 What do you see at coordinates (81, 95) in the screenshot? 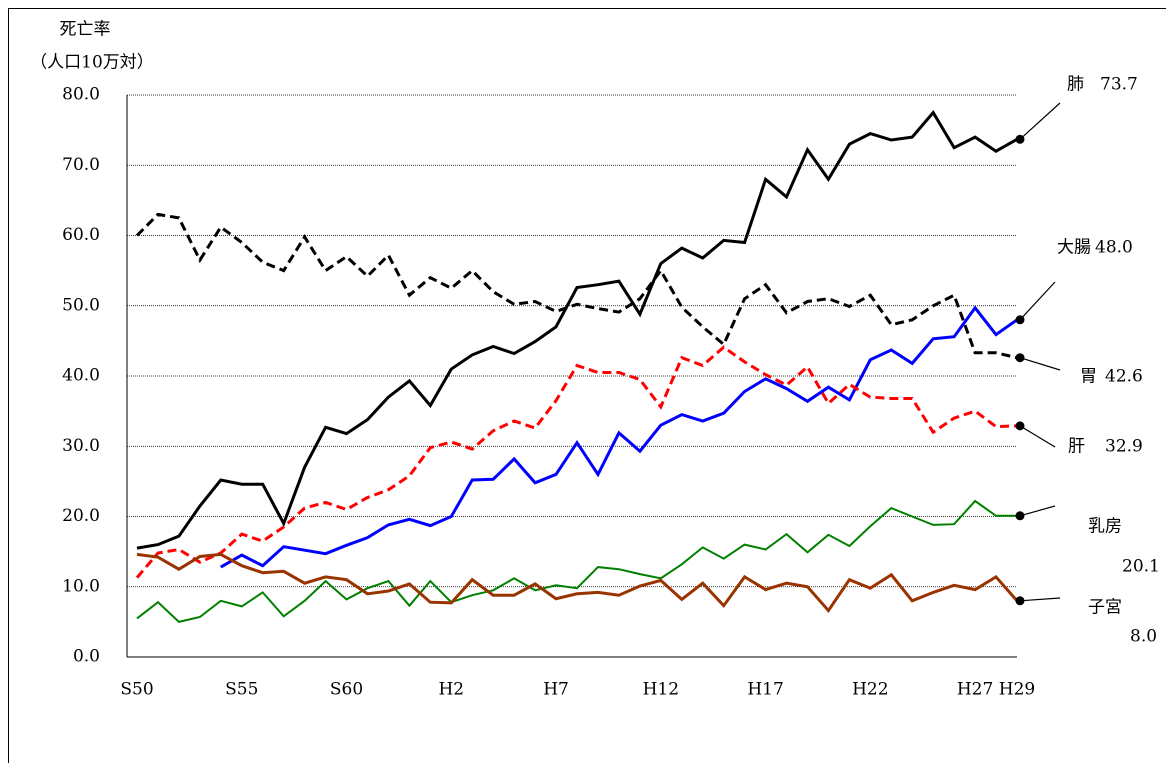
I see `y-tick-label: 80.0` at bounding box center [81, 95].